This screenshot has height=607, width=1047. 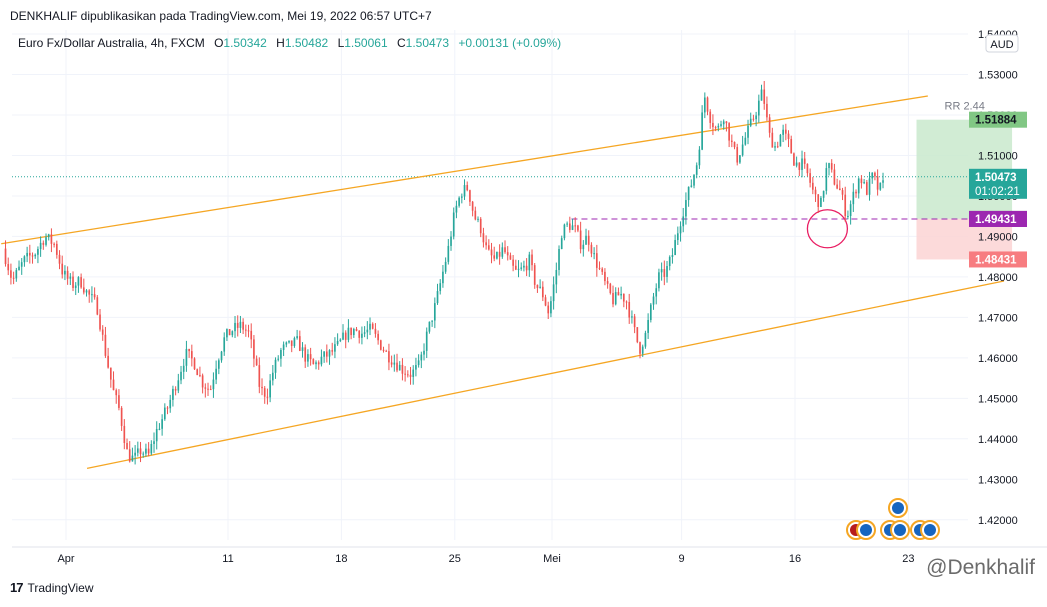 What do you see at coordinates (280, 43) in the screenshot?
I see `high-label: H` at bounding box center [280, 43].